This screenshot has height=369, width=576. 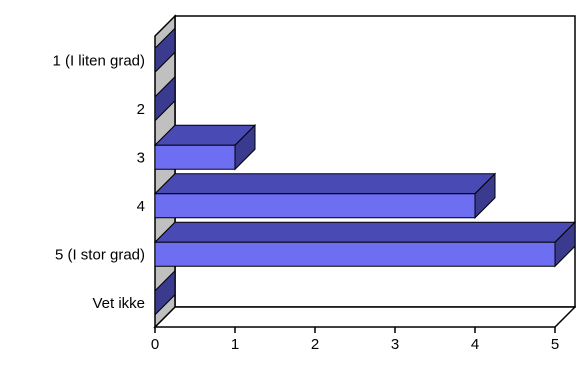 What do you see at coordinates (141, 206) in the screenshot?
I see `category-label: 4` at bounding box center [141, 206].